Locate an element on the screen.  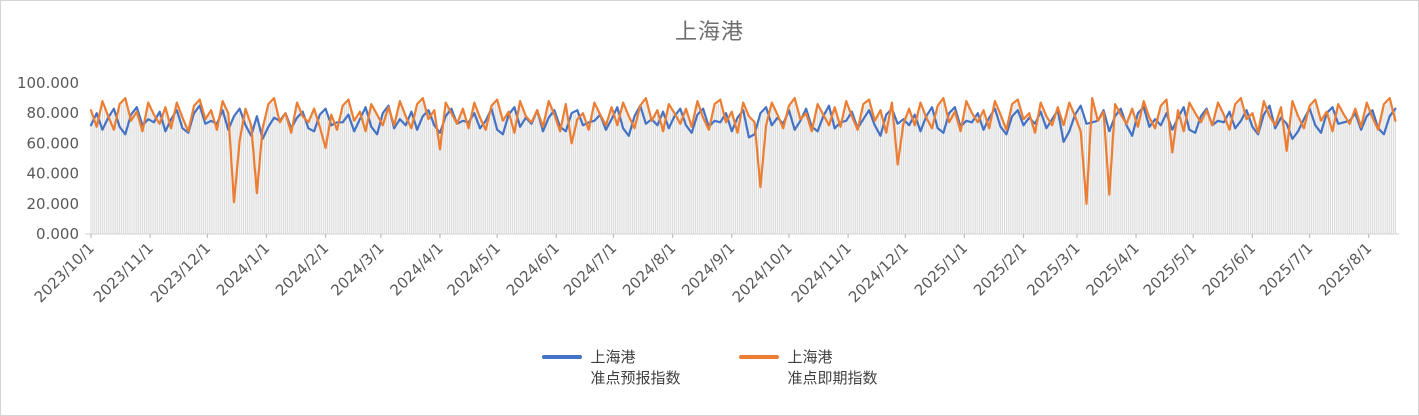
x-axis-tick-label: 2024/9/1 is located at coordinates (708, 269).